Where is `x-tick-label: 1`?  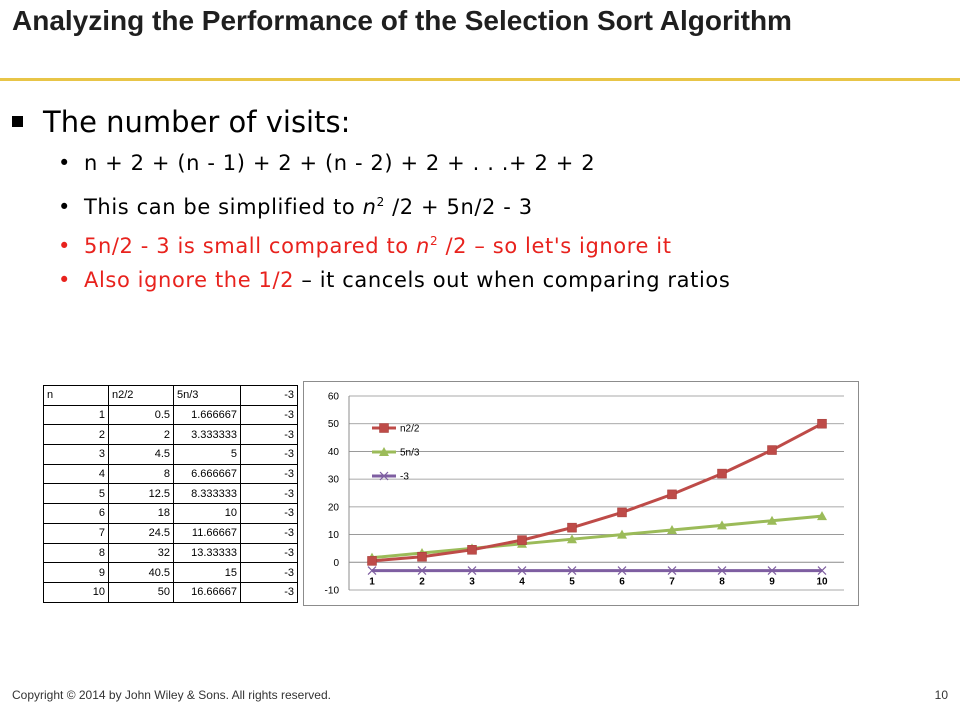
x-tick-label: 1 is located at coordinates (372, 581).